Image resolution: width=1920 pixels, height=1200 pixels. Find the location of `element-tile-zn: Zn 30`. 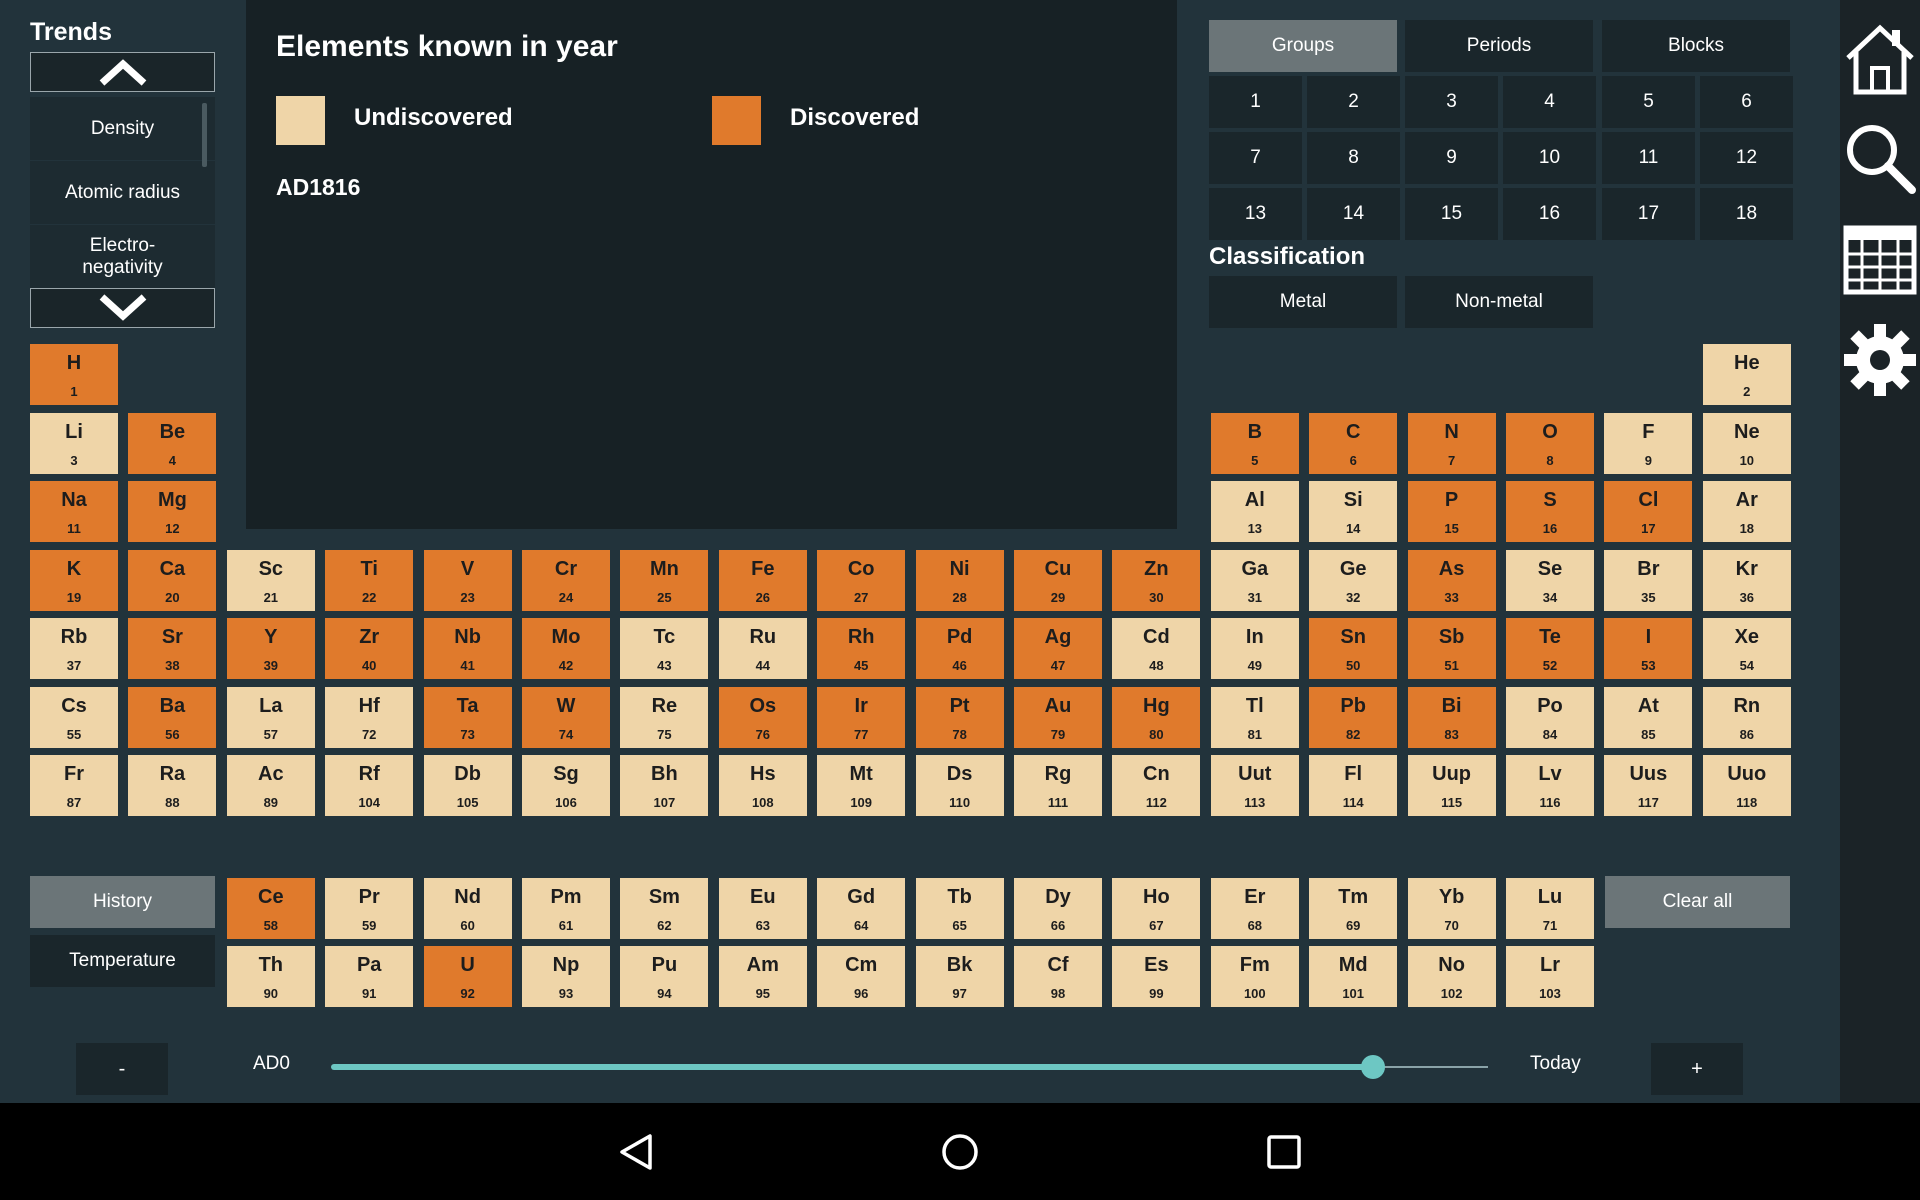

element-tile-zn: Zn 30 is located at coordinates (1156, 580).